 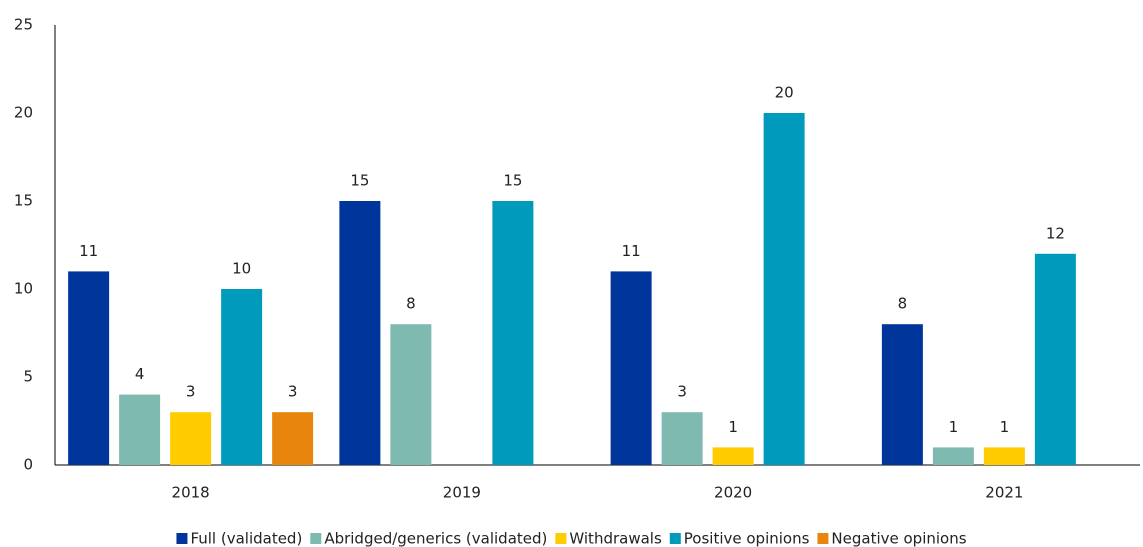 What do you see at coordinates (191, 493) in the screenshot?
I see `x-tick-label: 2018` at bounding box center [191, 493].